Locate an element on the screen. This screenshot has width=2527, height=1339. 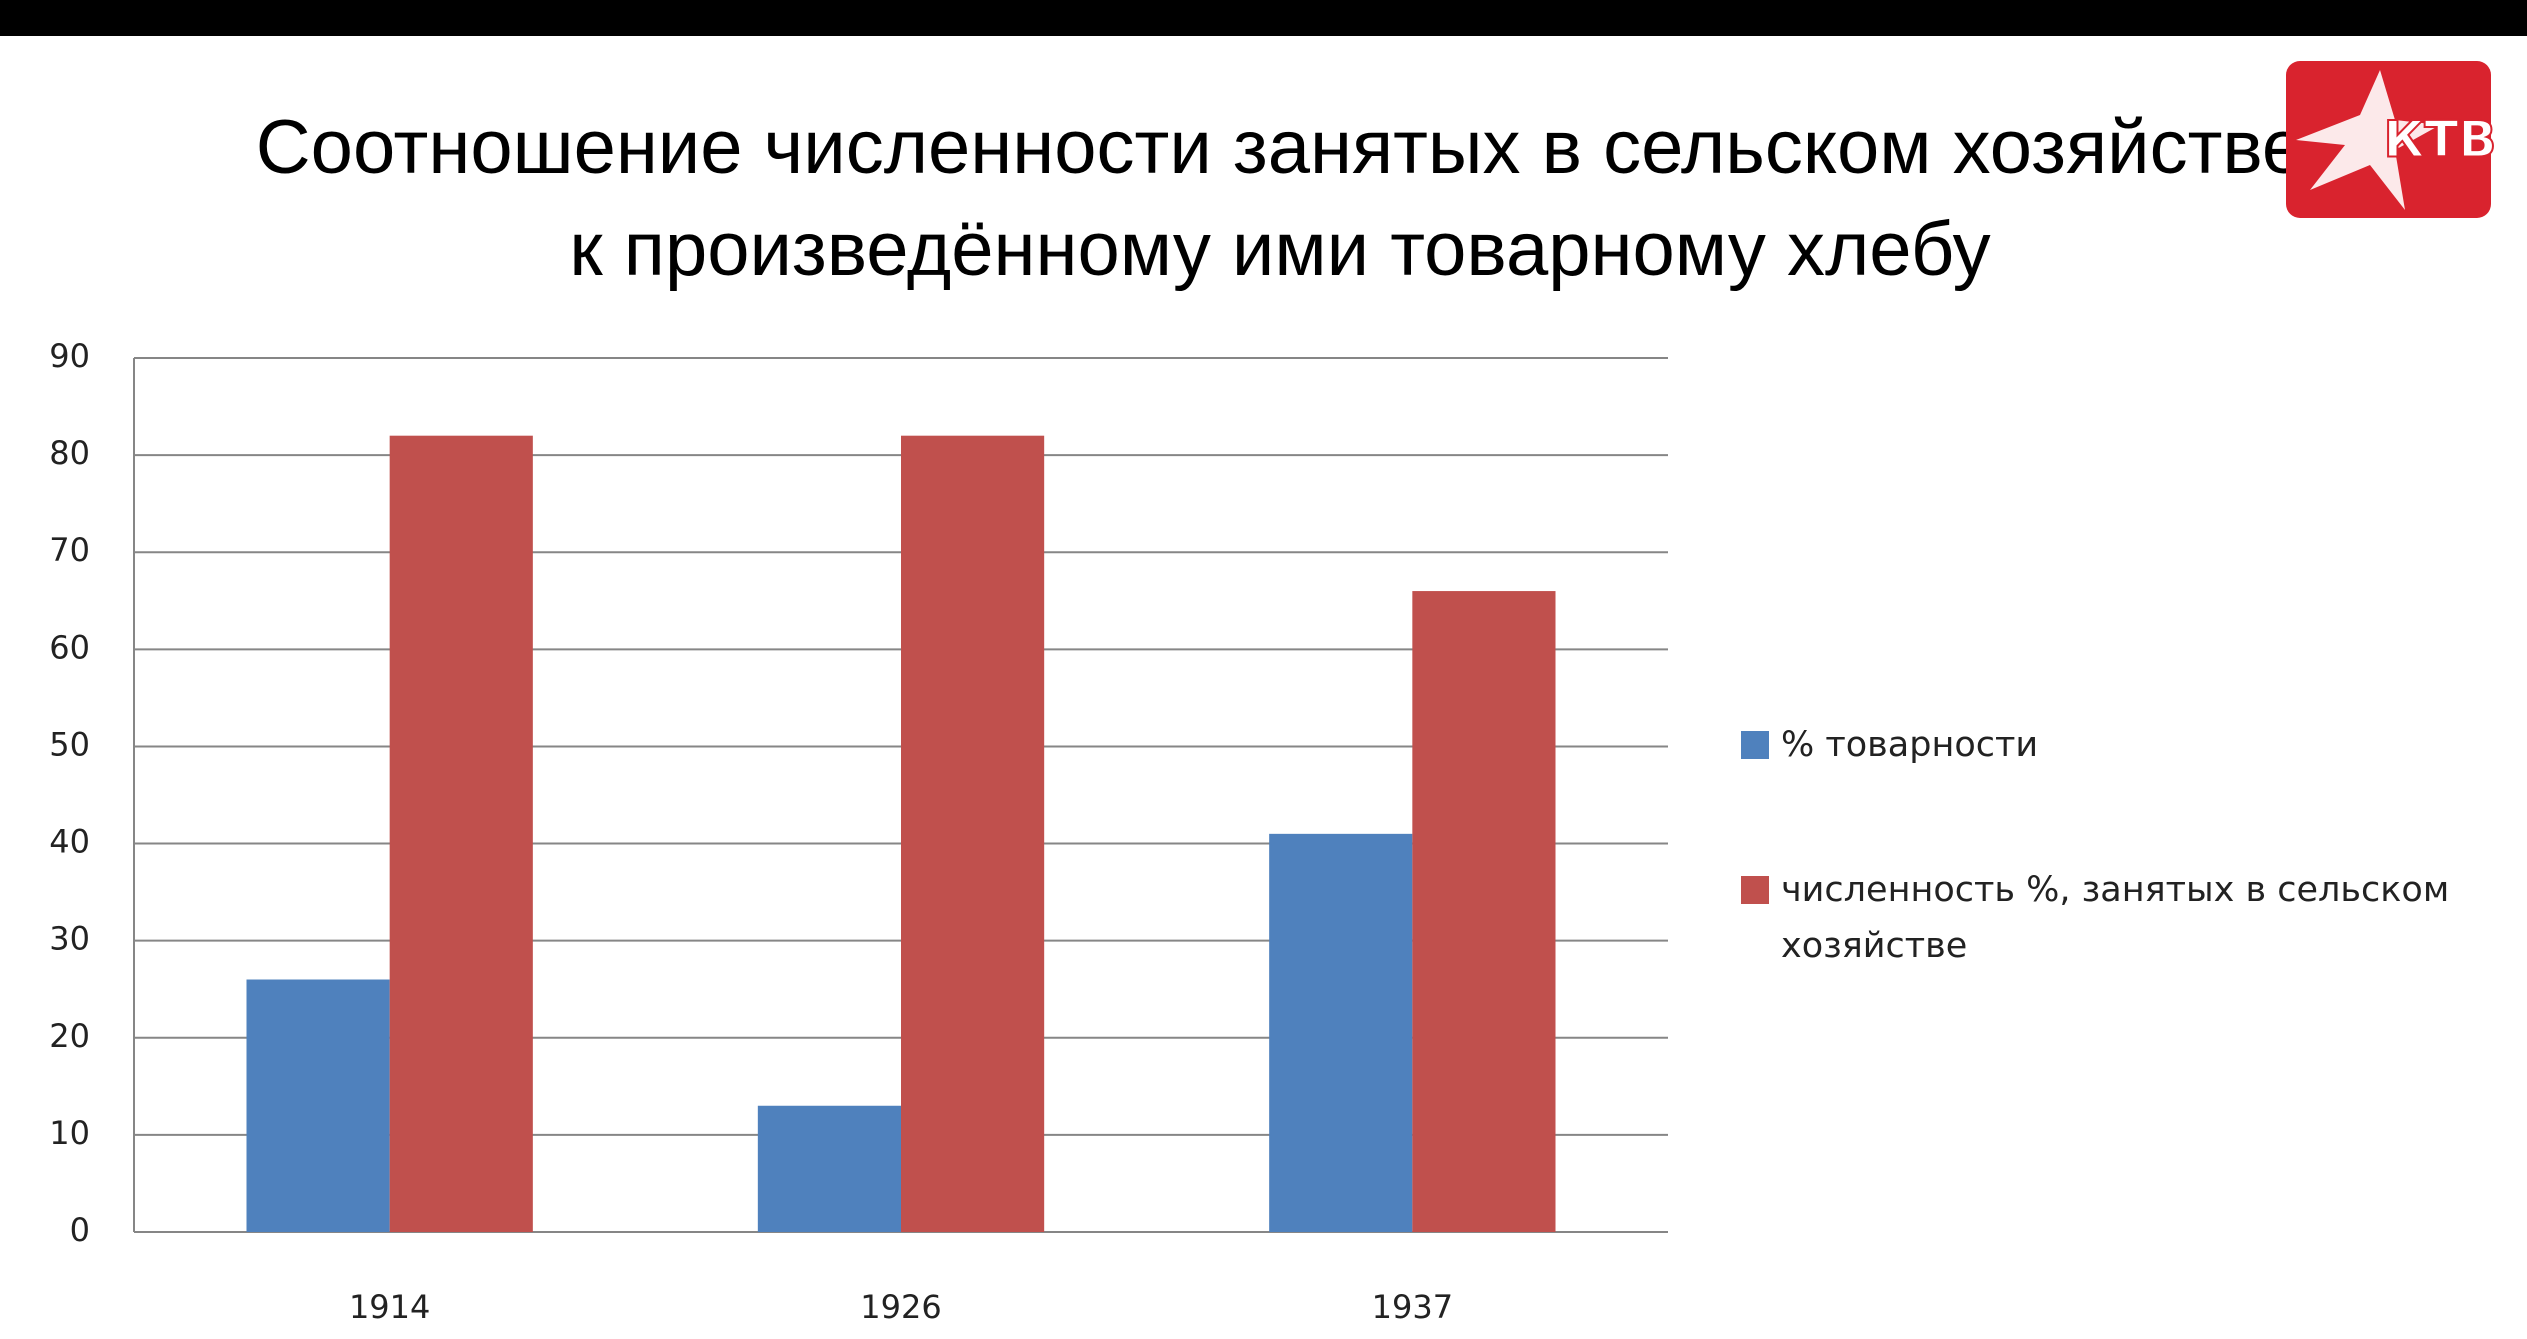
x-tick-label: 1914 is located at coordinates (389, 1307).